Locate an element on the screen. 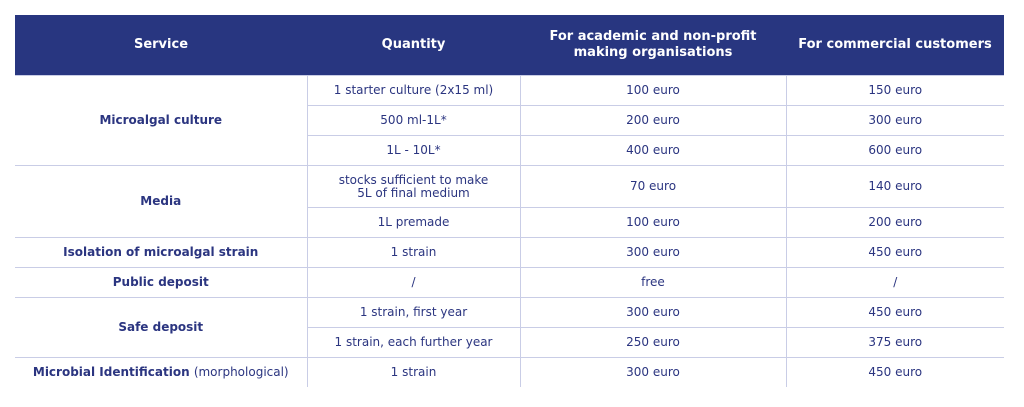  service-cell: Public deposit is located at coordinates (161, 282).